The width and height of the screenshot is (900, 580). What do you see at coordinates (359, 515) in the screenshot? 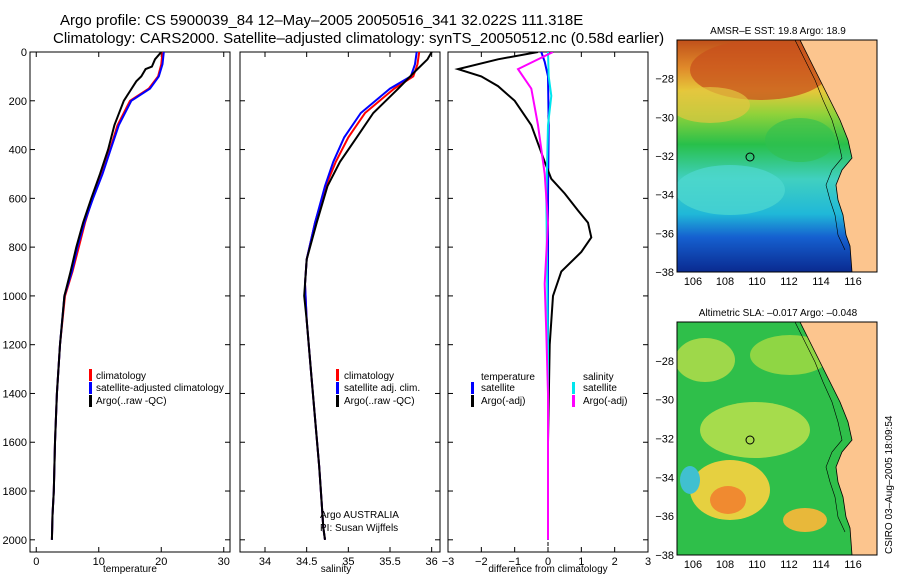
I see `argo-institution-label: Argo AUSTRALIA` at bounding box center [359, 515].